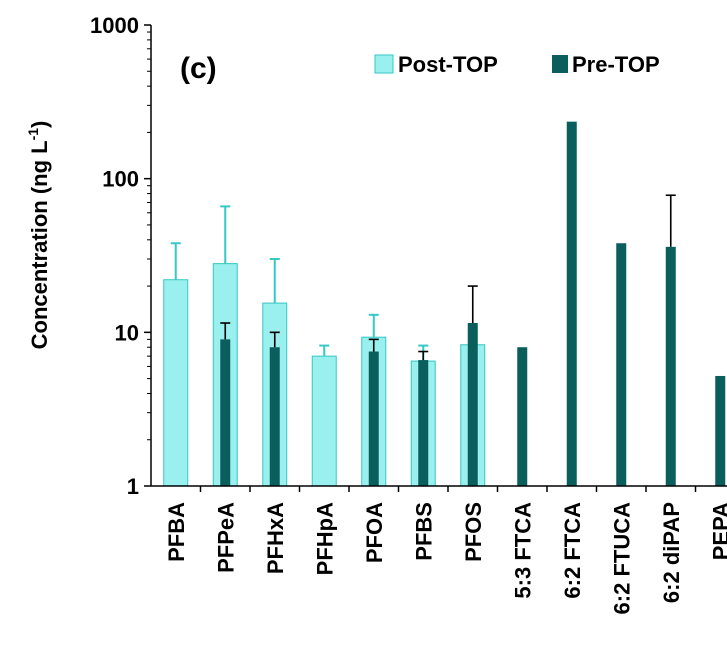 This screenshot has height=658, width=727. What do you see at coordinates (374, 532) in the screenshot?
I see `x-tick-label-pfoa: PFOA` at bounding box center [374, 532].